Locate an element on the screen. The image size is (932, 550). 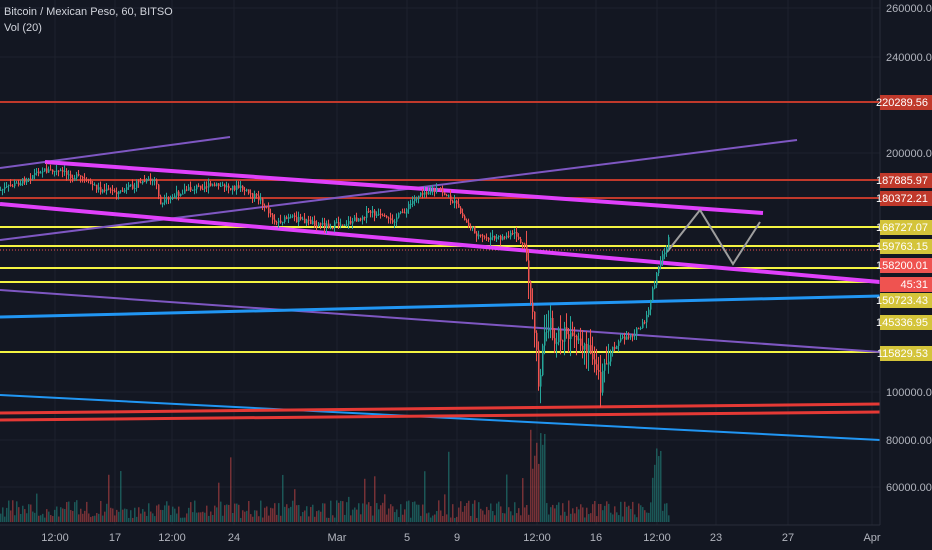
price-label-tag: 220289.56 is located at coordinates (904, 102).